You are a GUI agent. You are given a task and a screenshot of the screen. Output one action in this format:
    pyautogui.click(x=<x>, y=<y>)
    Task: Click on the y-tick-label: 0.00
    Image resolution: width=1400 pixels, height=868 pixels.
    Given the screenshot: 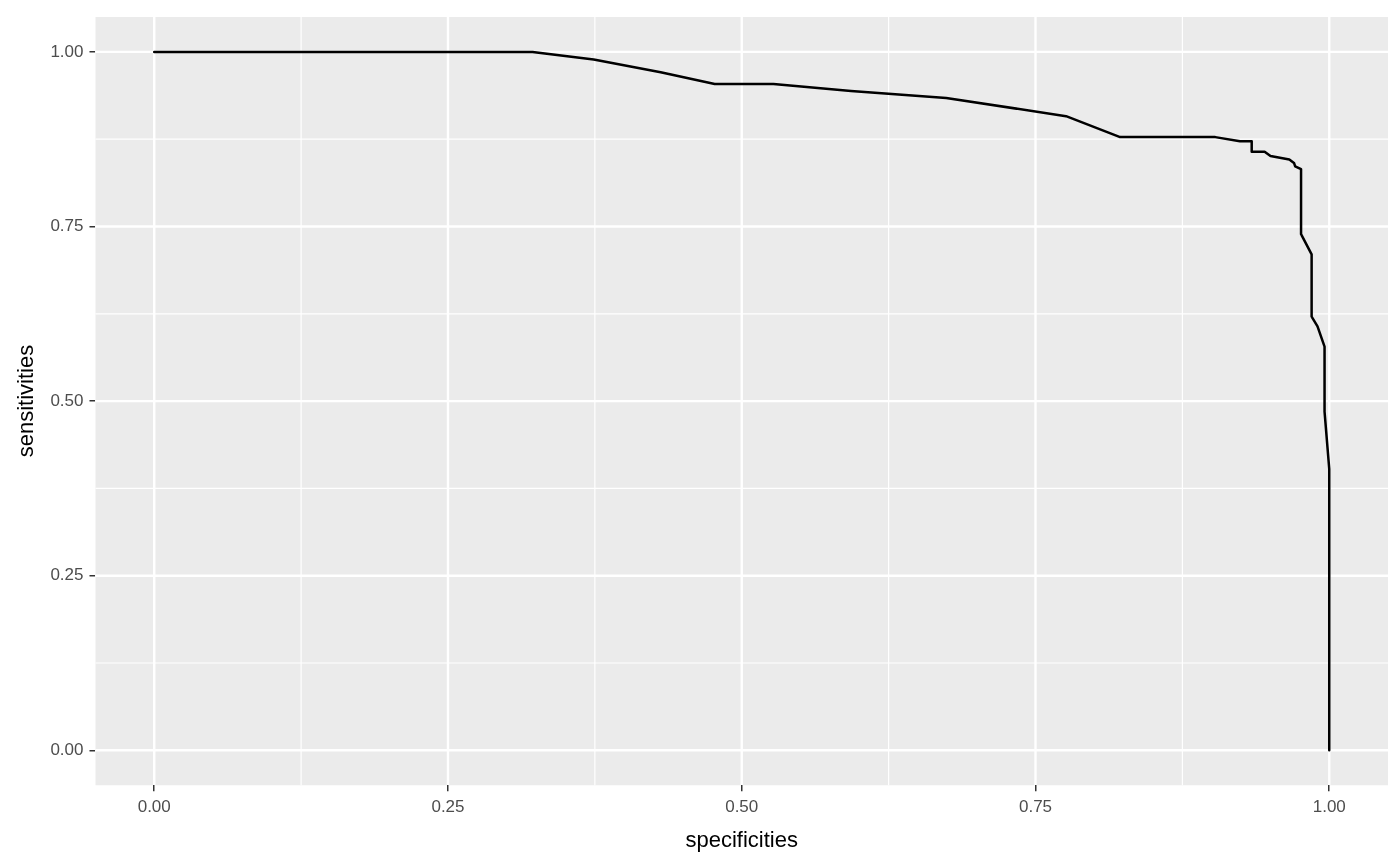 What is the action you would take?
    pyautogui.click(x=67, y=749)
    